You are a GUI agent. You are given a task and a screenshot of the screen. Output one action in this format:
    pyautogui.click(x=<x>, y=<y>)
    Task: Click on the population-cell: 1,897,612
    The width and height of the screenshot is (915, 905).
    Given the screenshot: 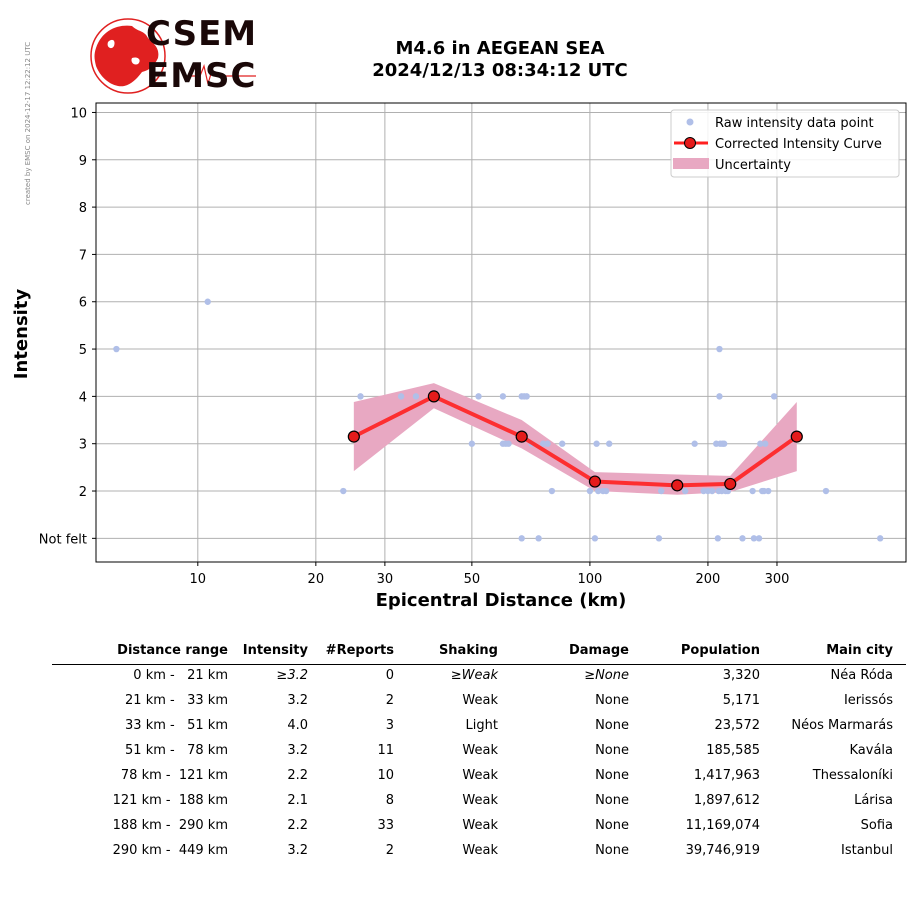 What is the action you would take?
    pyautogui.click(x=726, y=800)
    